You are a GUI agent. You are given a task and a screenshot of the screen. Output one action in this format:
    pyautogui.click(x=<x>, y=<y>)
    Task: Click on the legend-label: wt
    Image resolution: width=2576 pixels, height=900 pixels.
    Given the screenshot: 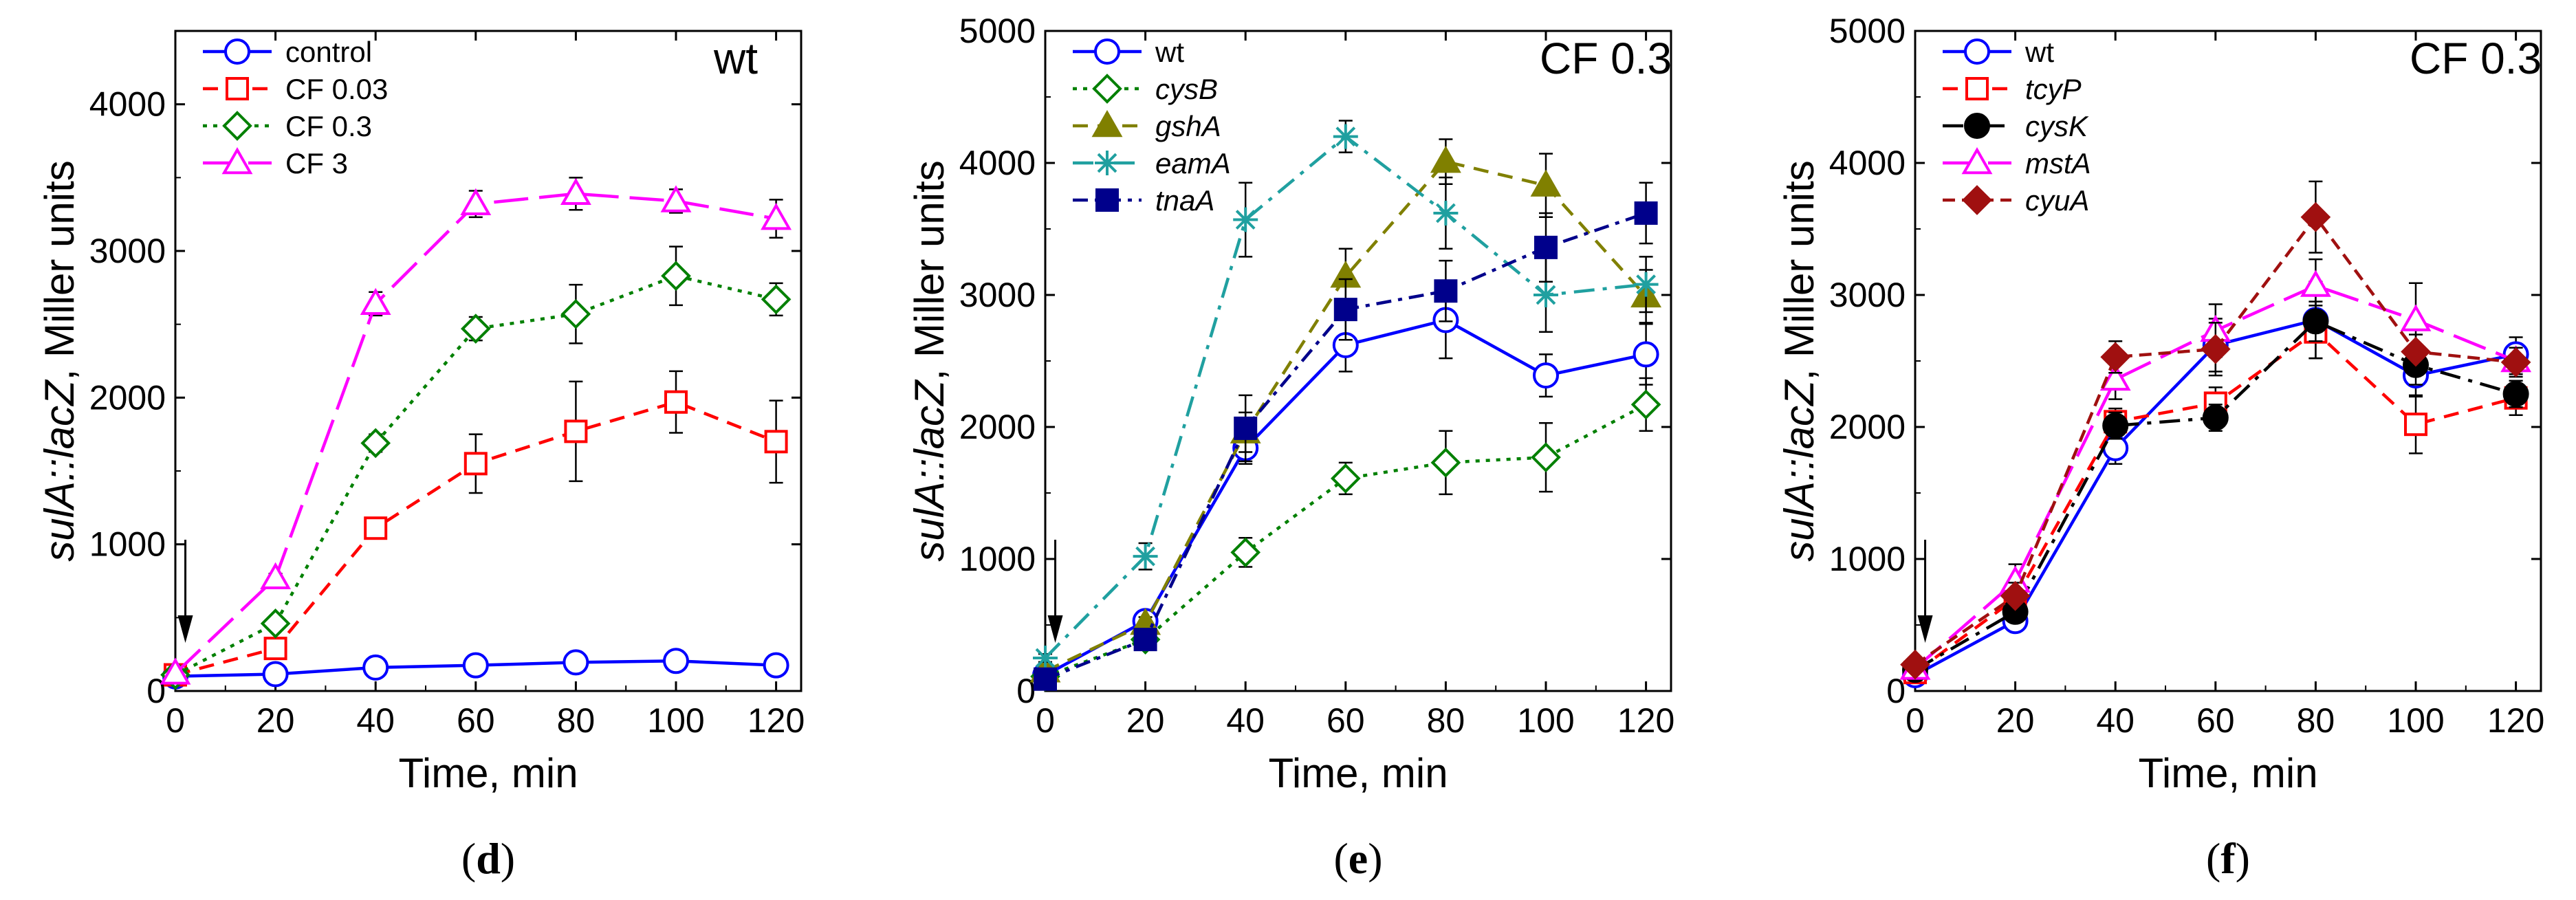 What is the action you would take?
    pyautogui.click(x=2039, y=52)
    